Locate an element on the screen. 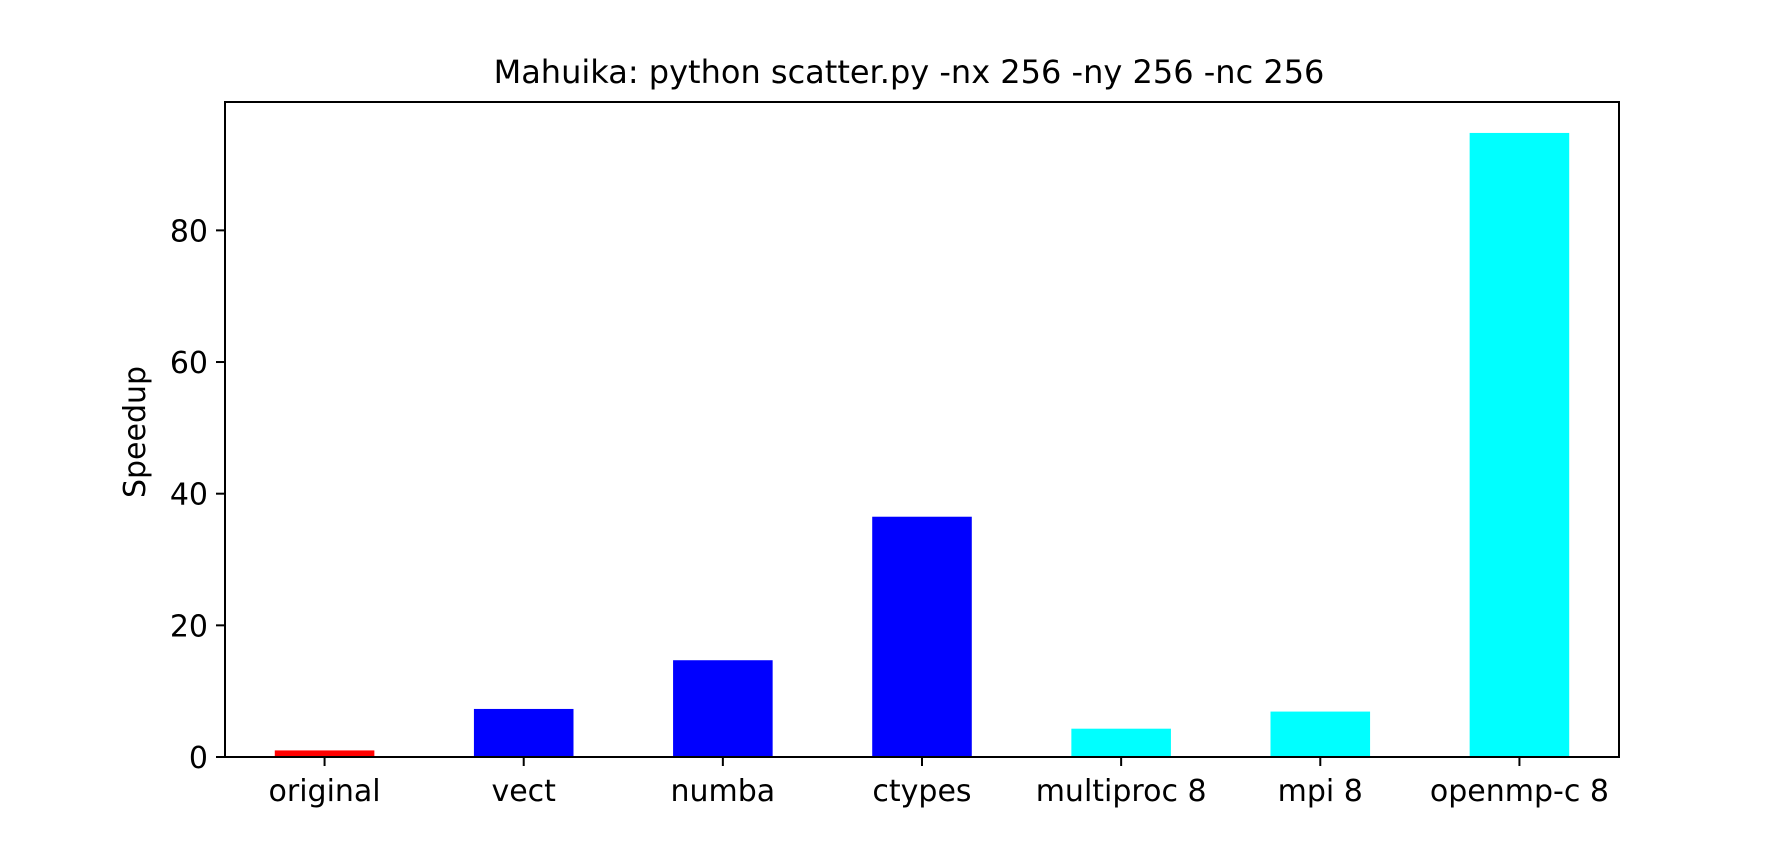  bar-original is located at coordinates (324, 753).